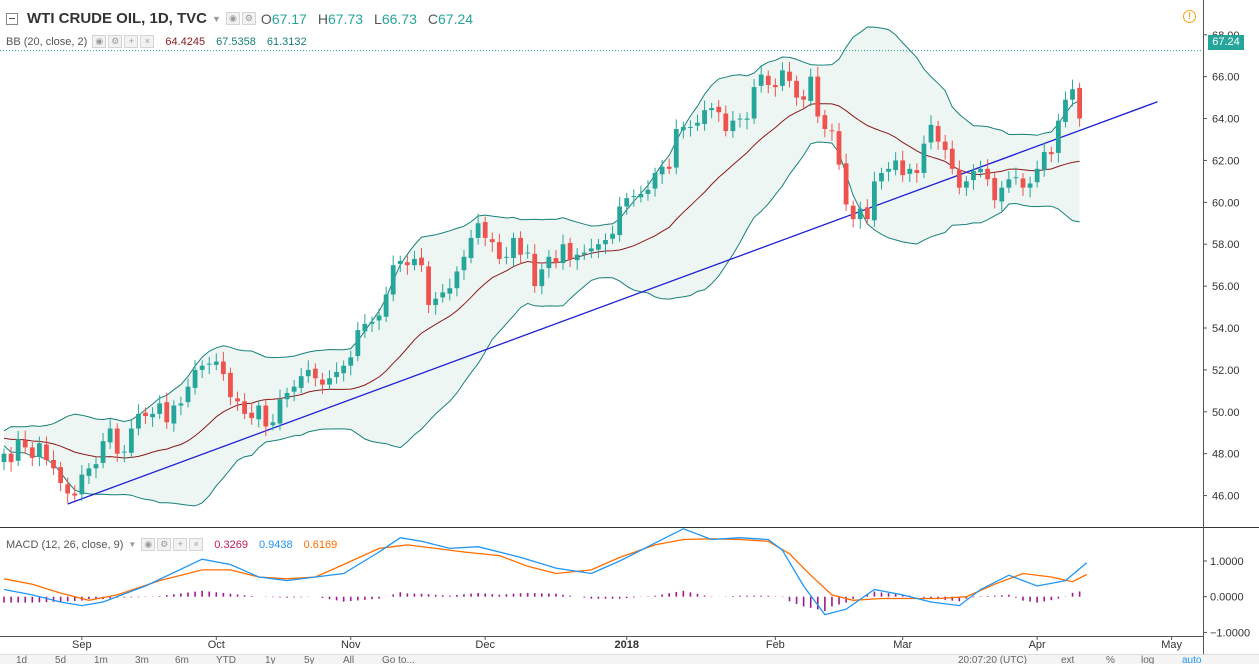 This screenshot has width=1259, height=664. I want to click on y-tick-label: 52.00, so click(1226, 371).